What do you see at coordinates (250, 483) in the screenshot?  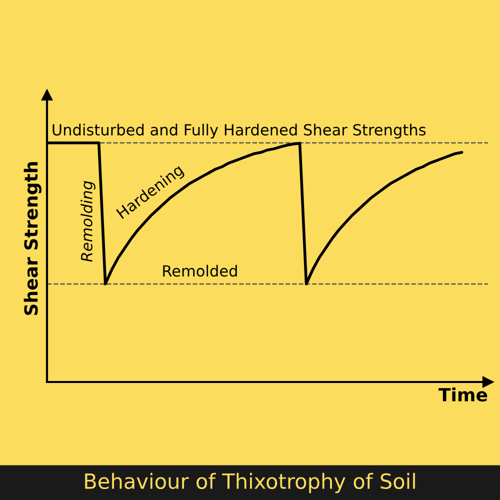 I see `text: Behaviour of Thixotrophy of Soil` at bounding box center [250, 483].